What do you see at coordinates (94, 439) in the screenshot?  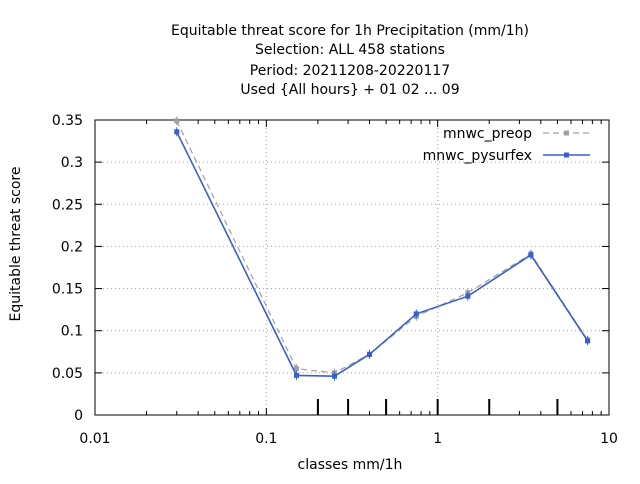 I see `x-tick-label: 0.01` at bounding box center [94, 439].